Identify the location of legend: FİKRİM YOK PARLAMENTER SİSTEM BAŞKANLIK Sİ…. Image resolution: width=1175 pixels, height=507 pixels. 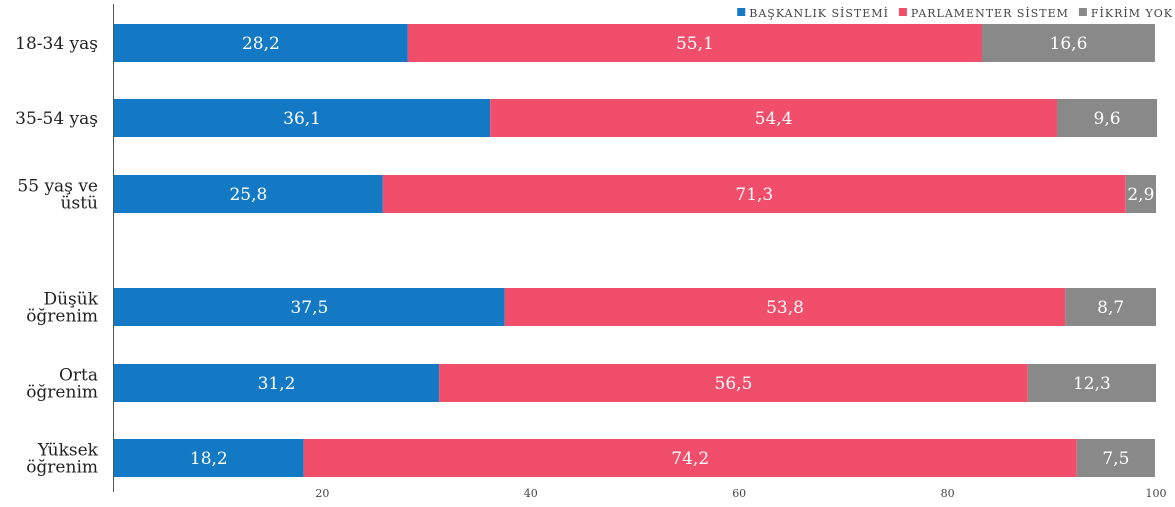
(955, 13).